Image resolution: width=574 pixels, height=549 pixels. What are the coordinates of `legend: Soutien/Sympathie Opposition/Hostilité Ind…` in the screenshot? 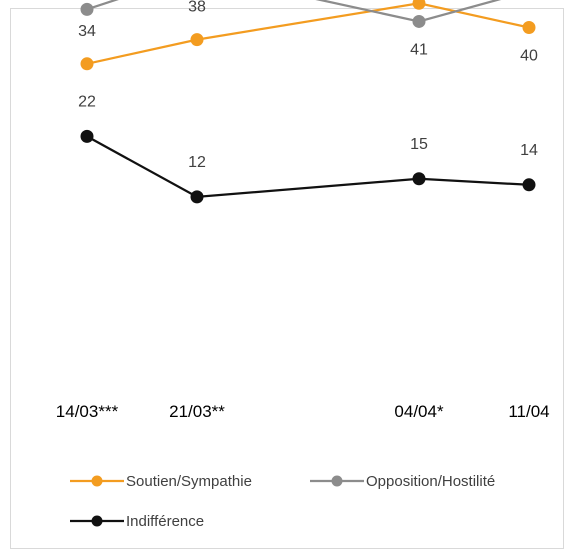 It's located at (282, 501).